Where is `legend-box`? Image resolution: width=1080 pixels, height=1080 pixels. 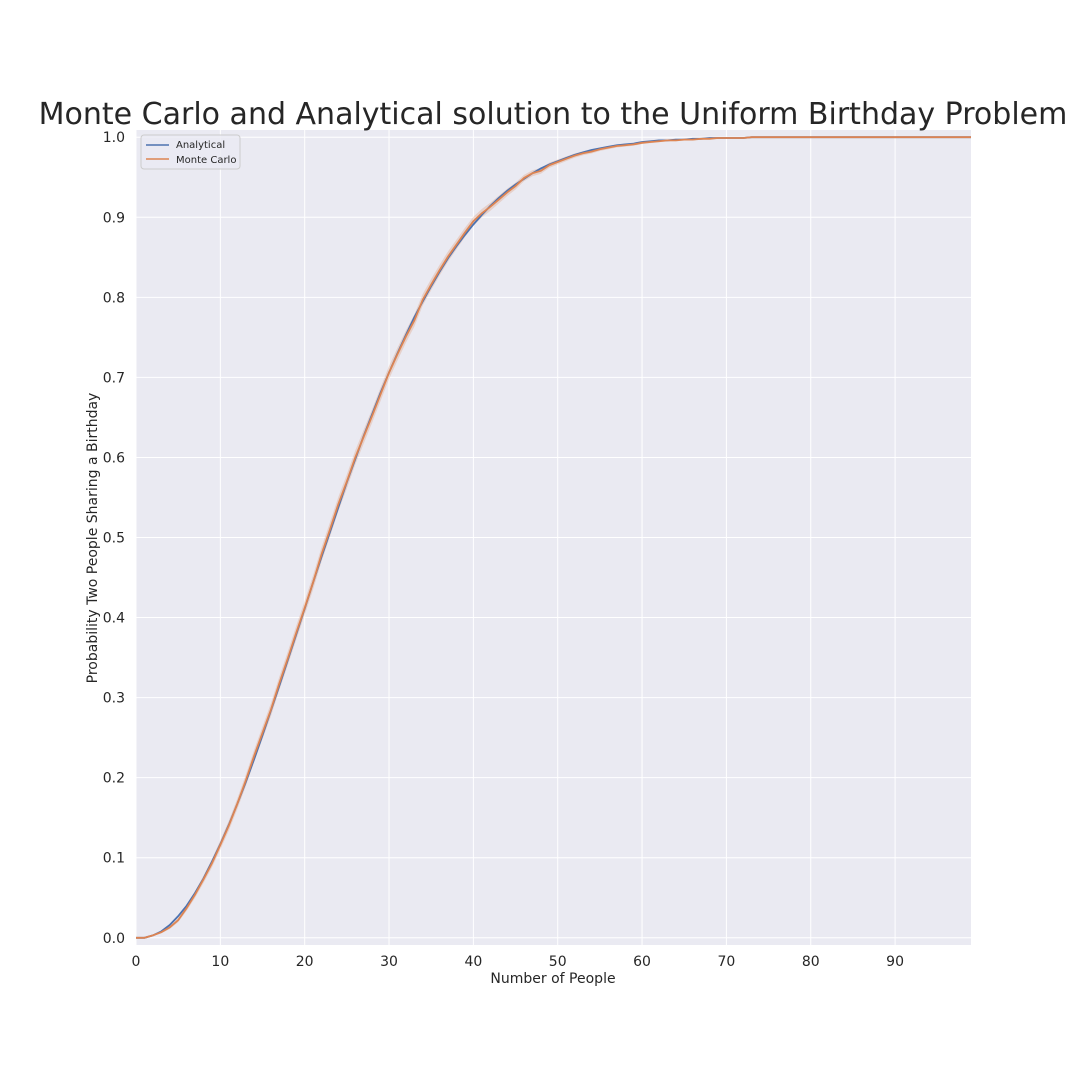 legend-box is located at coordinates (190, 152).